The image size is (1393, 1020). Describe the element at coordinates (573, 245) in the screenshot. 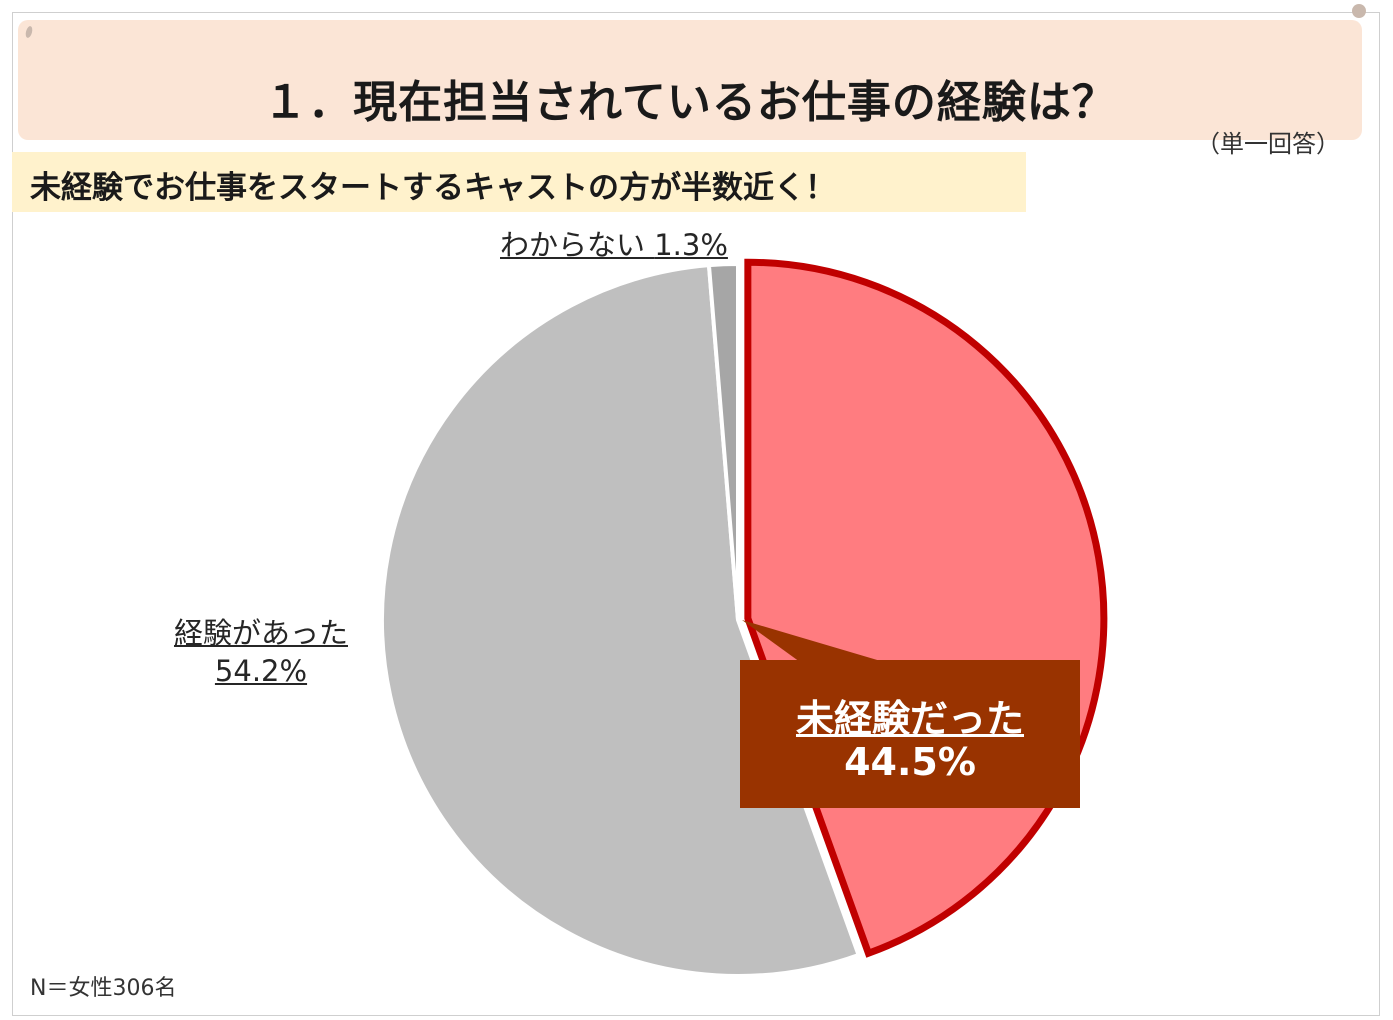

I see `slice-label-unknown-name: わからない` at that location.